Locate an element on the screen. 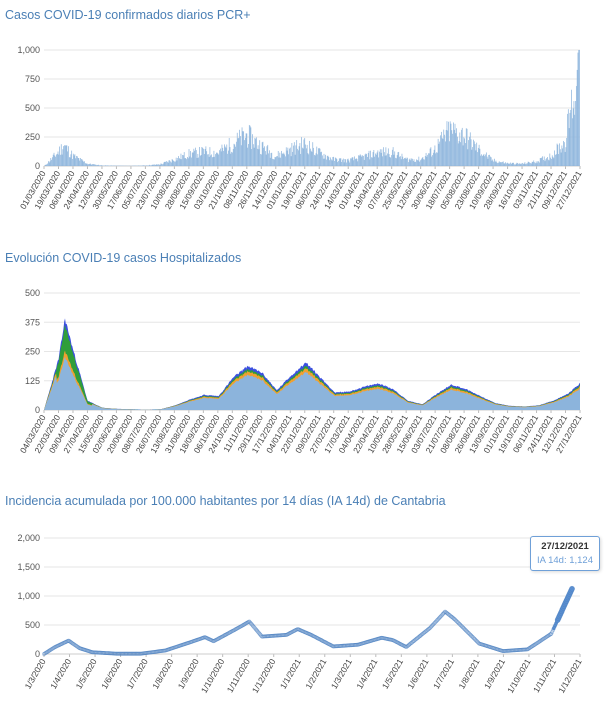 This screenshot has width=607, height=720. y-tick-label: 0 is located at coordinates (37, 654).